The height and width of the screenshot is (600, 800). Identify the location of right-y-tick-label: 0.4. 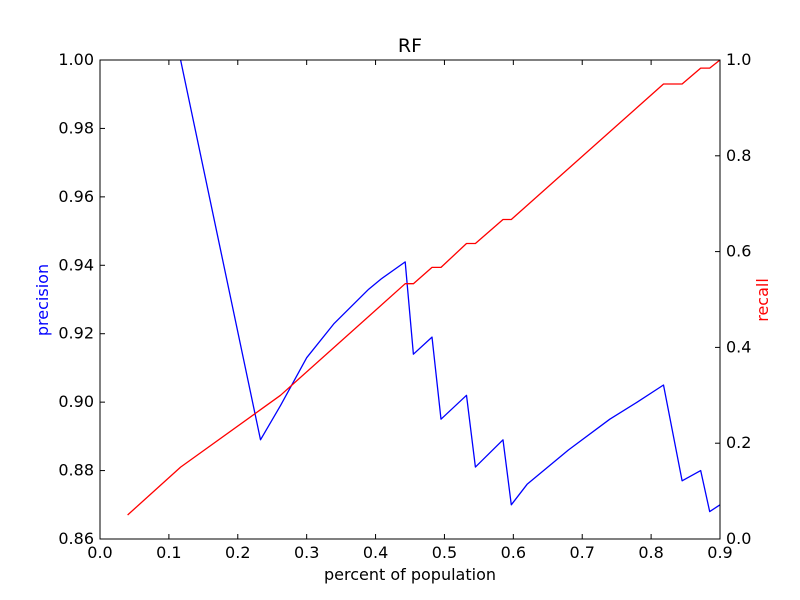
(738, 346).